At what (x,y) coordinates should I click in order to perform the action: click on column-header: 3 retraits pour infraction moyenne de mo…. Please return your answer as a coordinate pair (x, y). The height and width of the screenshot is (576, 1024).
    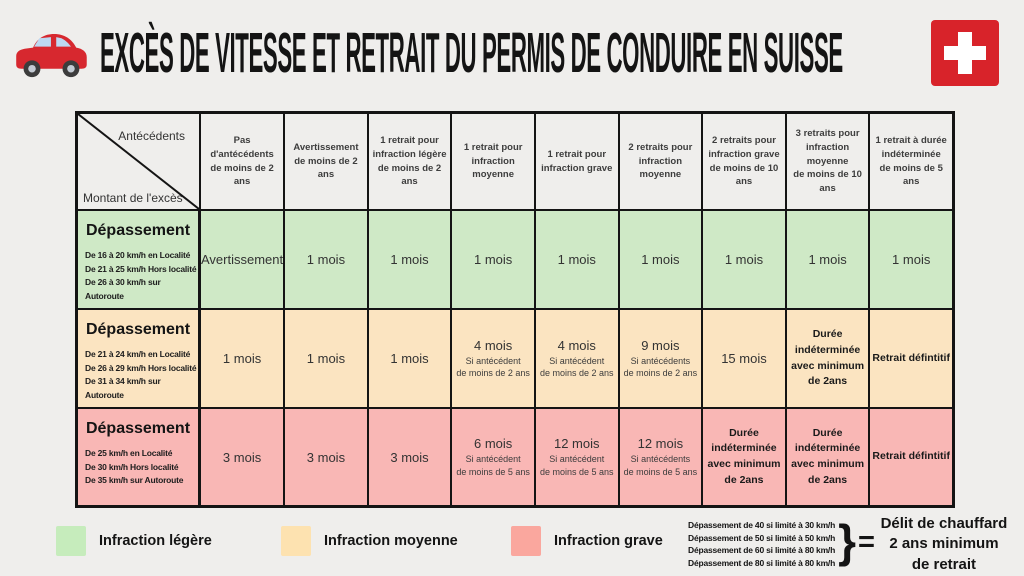
    Looking at the image, I should click on (826, 161).